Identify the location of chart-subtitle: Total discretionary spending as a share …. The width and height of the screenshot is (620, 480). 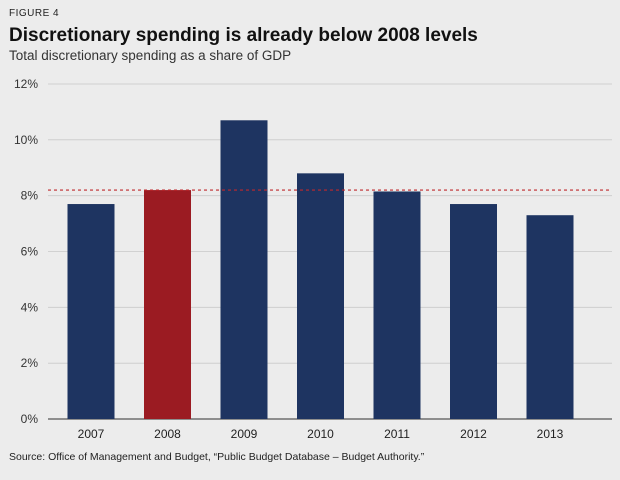
(150, 55).